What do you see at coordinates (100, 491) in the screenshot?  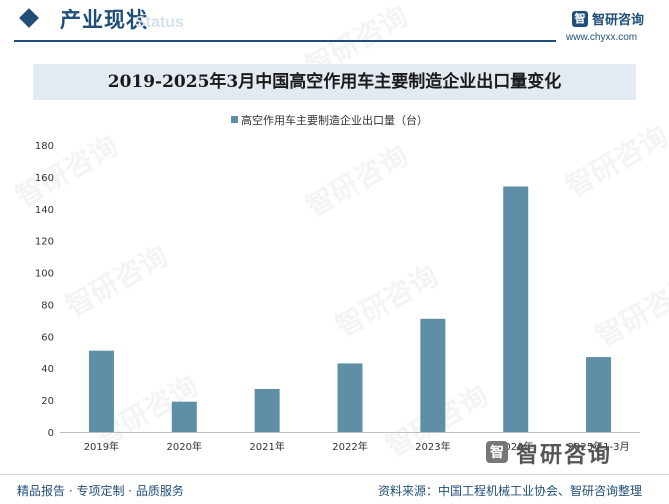 I see `footer-tagline: 精品报告 · 专项定制 · 品质服务` at bounding box center [100, 491].